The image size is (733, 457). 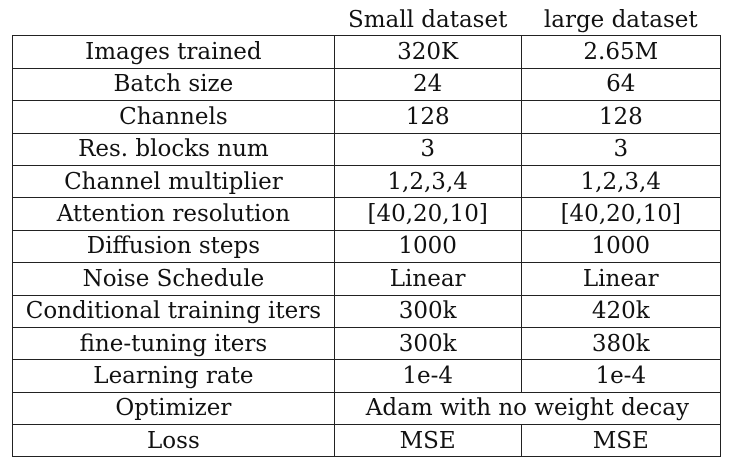 I want to click on row-label: Batch size, so click(x=173, y=84).